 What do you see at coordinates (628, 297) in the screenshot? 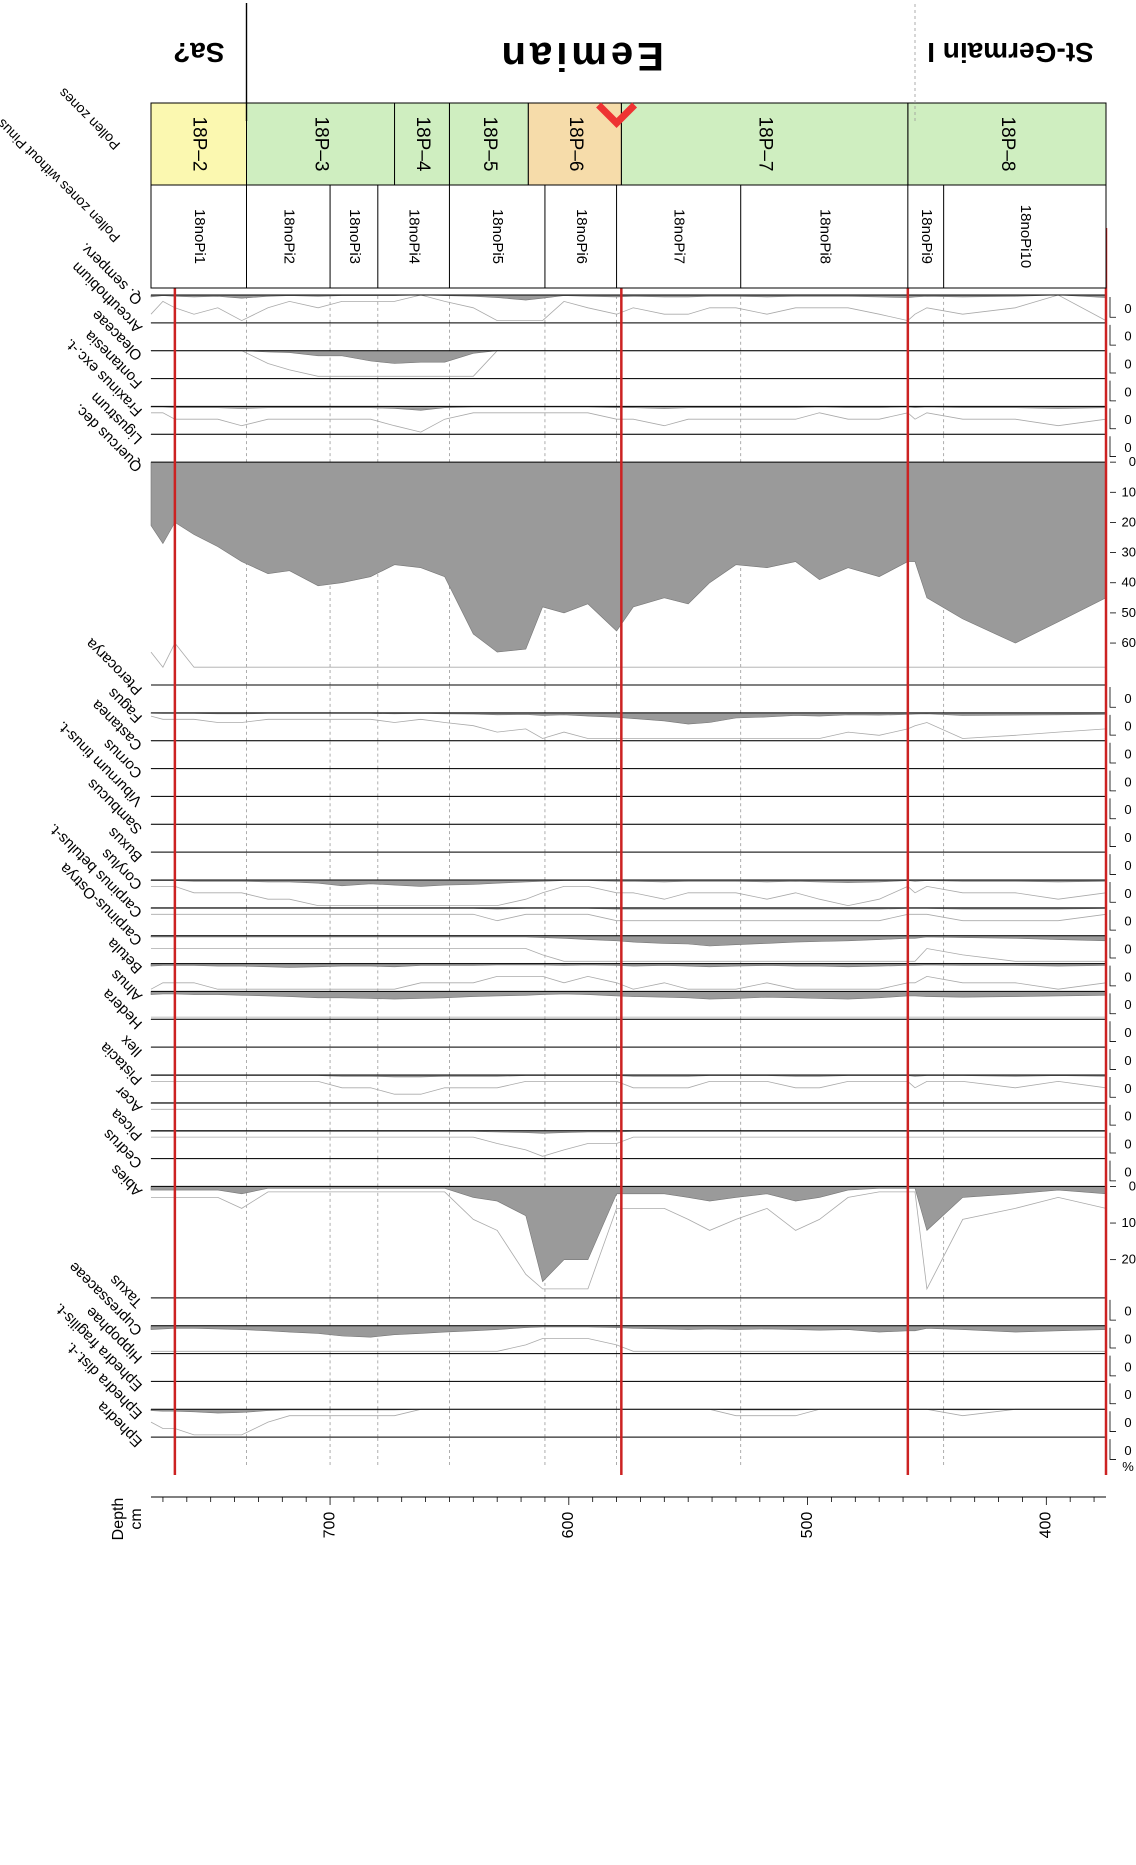
I see `area-q-semperv` at bounding box center [628, 297].